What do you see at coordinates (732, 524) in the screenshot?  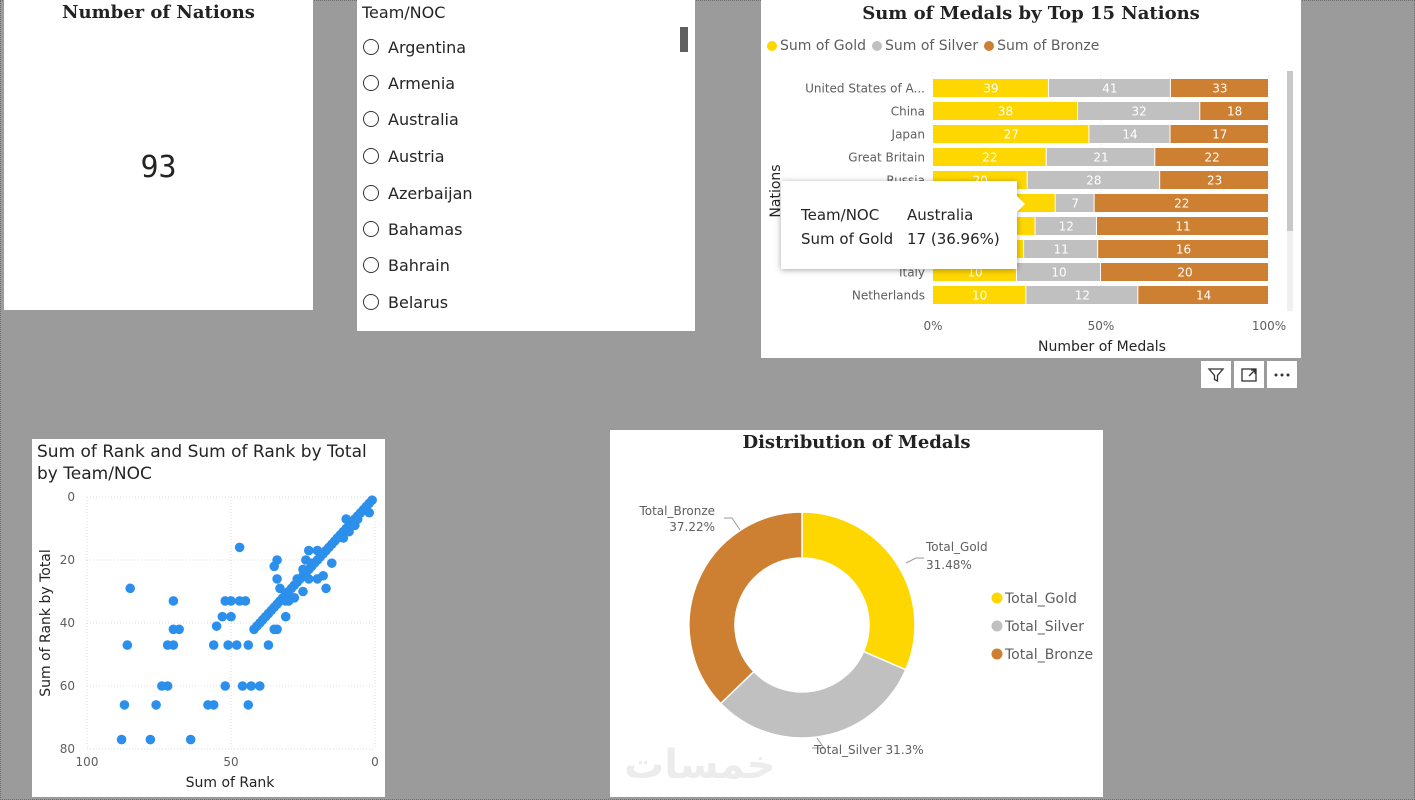 I see `donut-leader-line` at bounding box center [732, 524].